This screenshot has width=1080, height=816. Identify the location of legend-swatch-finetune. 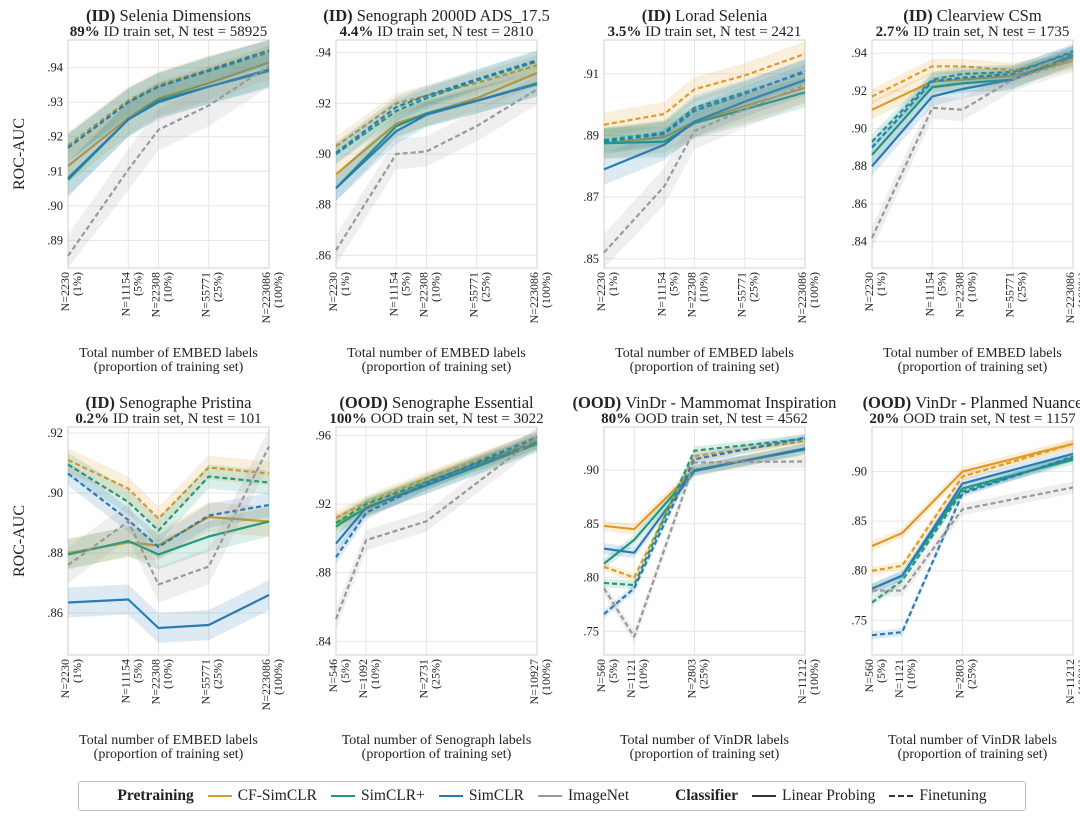
(901, 796).